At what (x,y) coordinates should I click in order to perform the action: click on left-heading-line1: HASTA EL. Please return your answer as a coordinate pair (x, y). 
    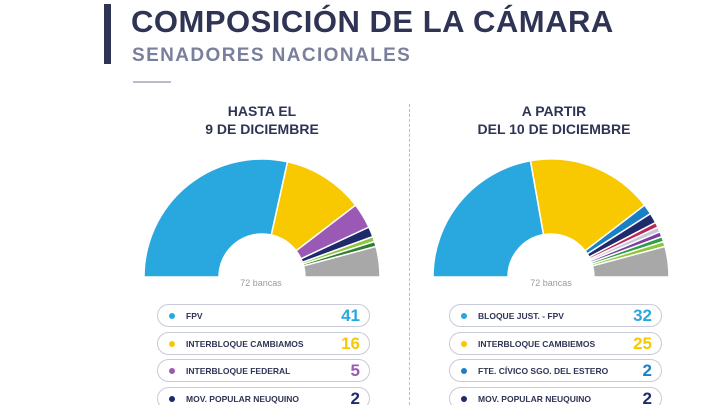
    Looking at the image, I should click on (262, 111).